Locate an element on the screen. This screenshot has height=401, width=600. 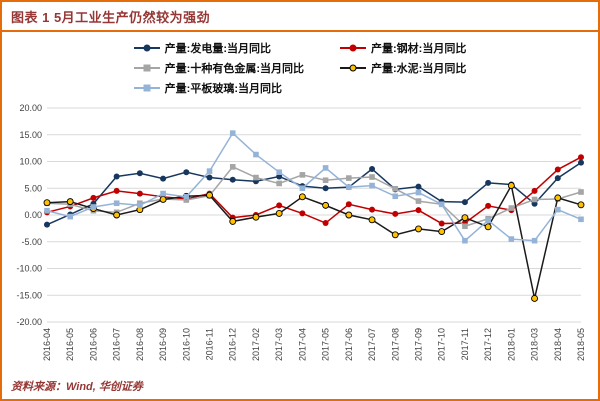
source-note: 资料来源：Wind, 华创证券 is located at coordinates (77, 387).